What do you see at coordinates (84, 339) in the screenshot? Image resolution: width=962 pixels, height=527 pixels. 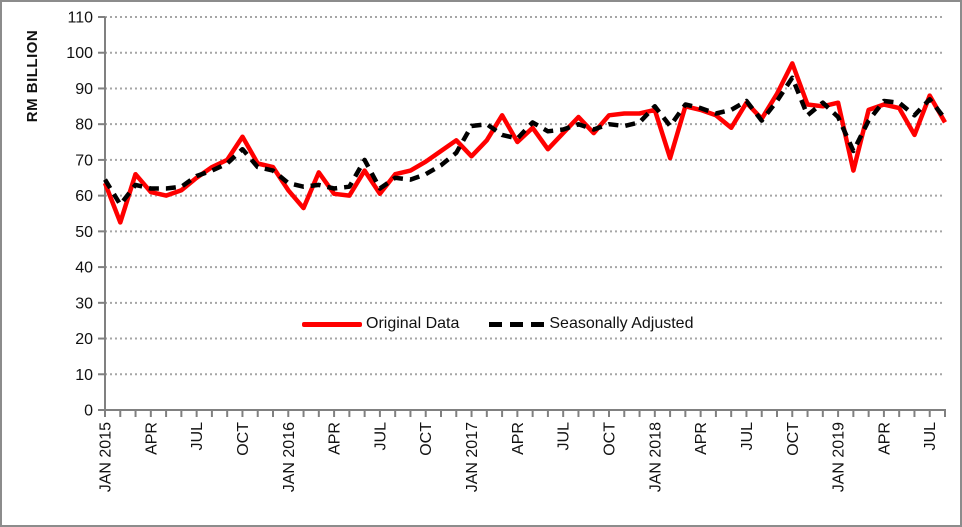 I see `y-tick-label: 20` at bounding box center [84, 339].